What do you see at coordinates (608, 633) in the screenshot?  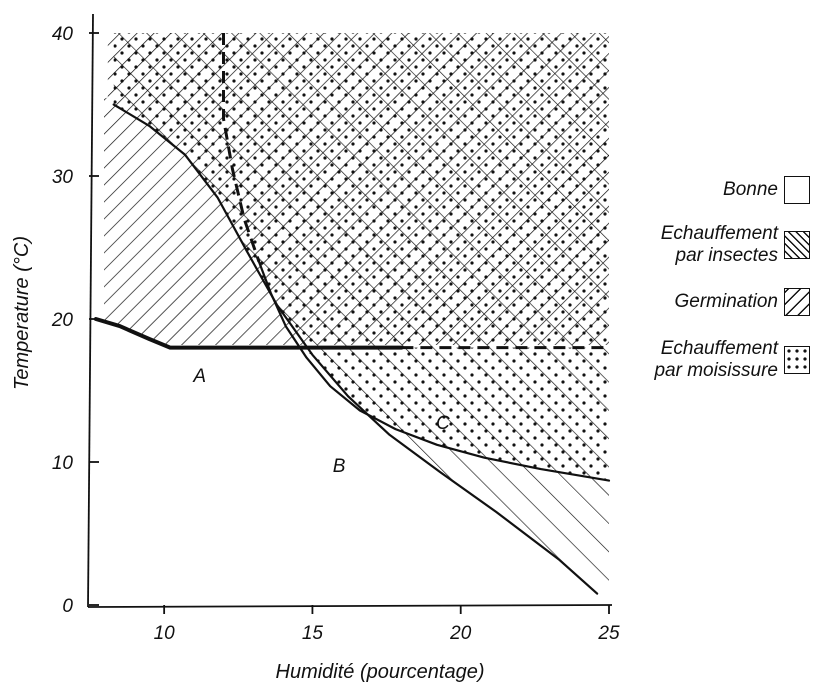 I see `x-tick-label: 25` at bounding box center [608, 633].